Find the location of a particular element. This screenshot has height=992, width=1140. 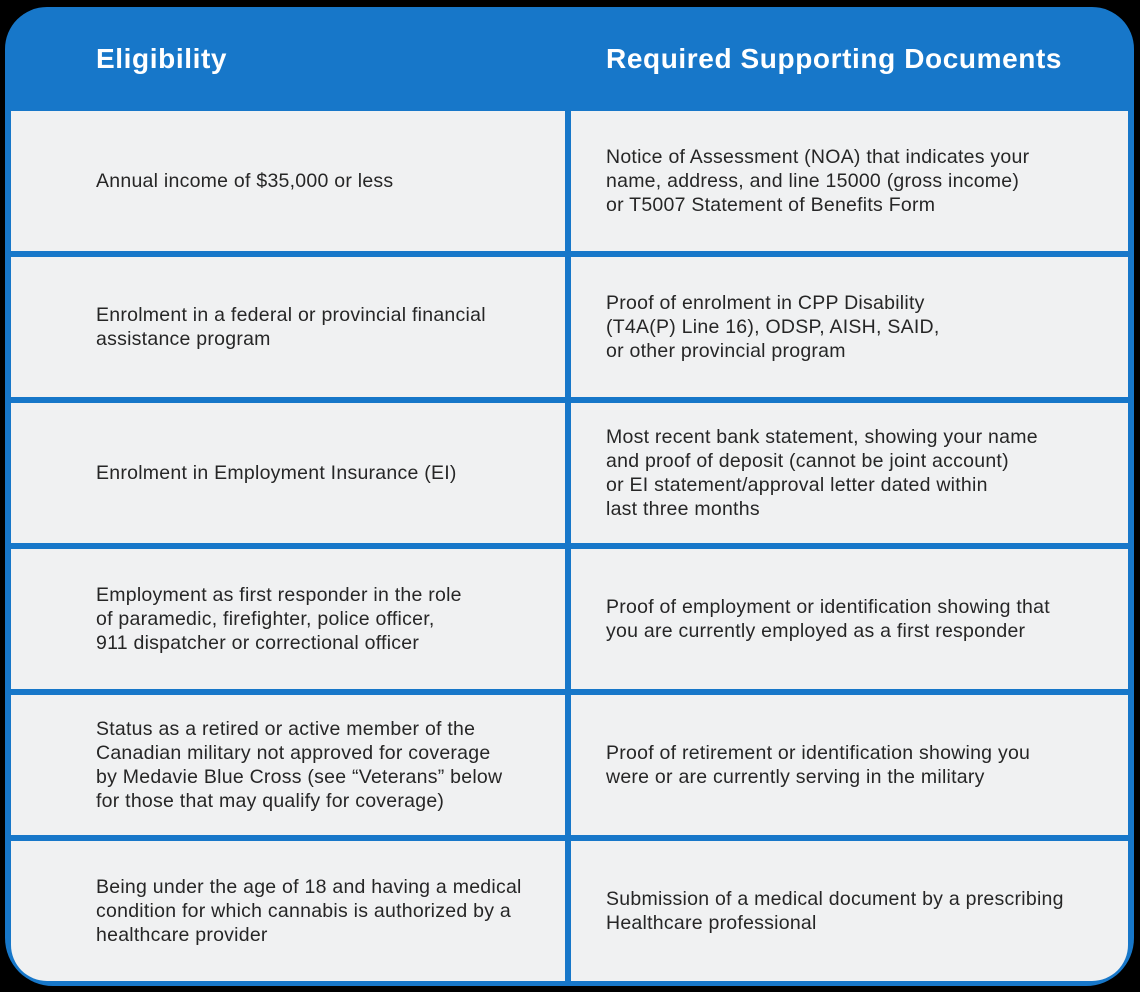

cell-row3-eligibility: Enrolment in Employment Insurance (EI) is located at coordinates (288, 473).